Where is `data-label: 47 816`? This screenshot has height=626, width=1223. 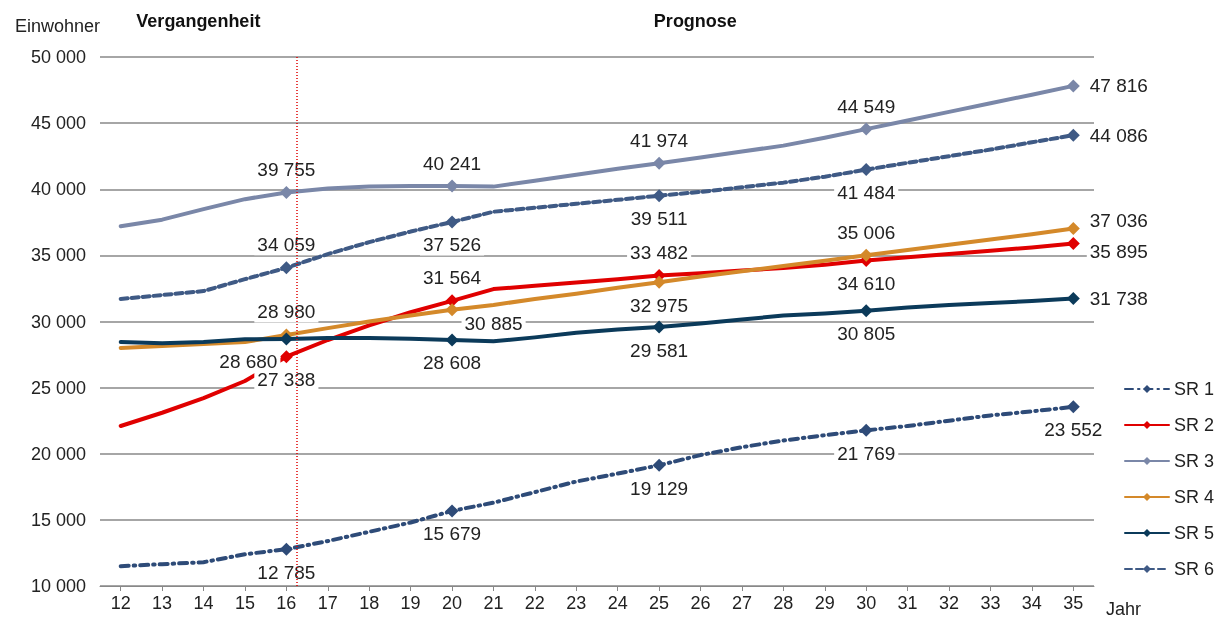
data-label: 47 816 is located at coordinates (1118, 86).